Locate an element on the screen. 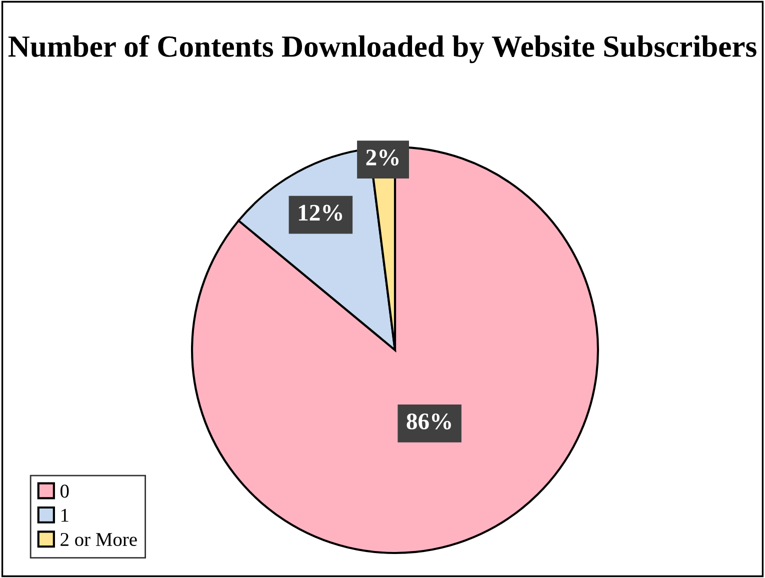 The height and width of the screenshot is (578, 765). chart-title: Number of Contents Downloaded by Website Subscribers is located at coordinates (382, 49).